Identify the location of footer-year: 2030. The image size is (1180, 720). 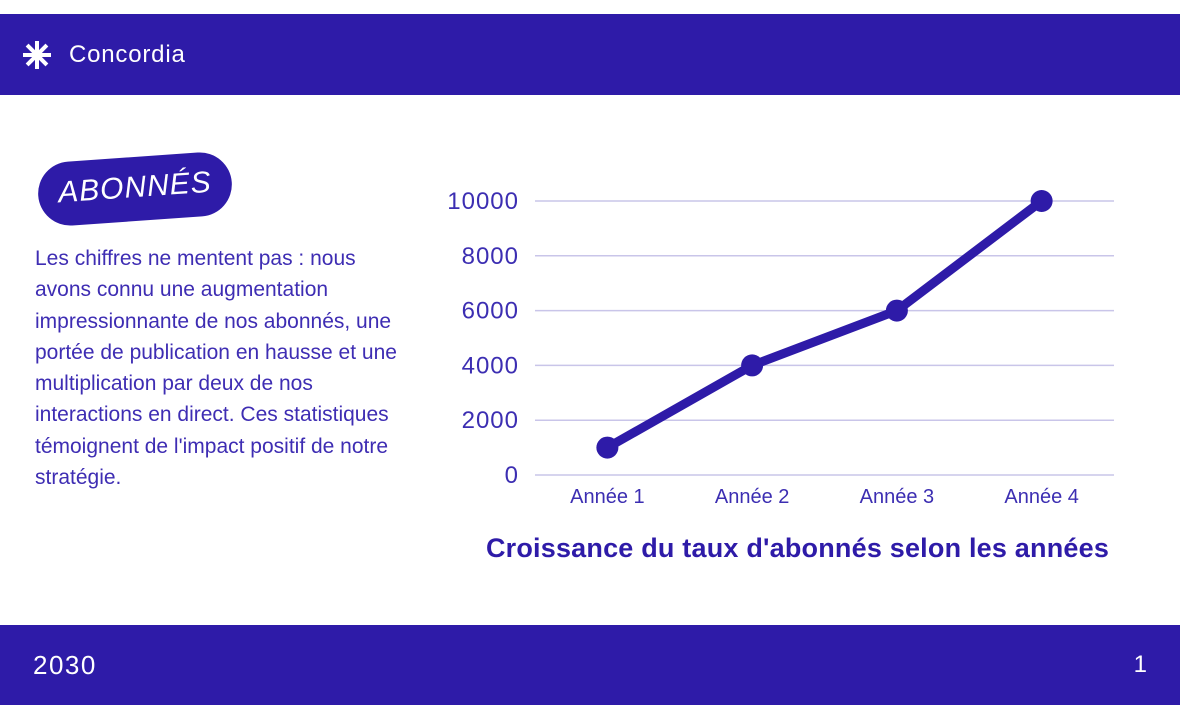
(65, 664).